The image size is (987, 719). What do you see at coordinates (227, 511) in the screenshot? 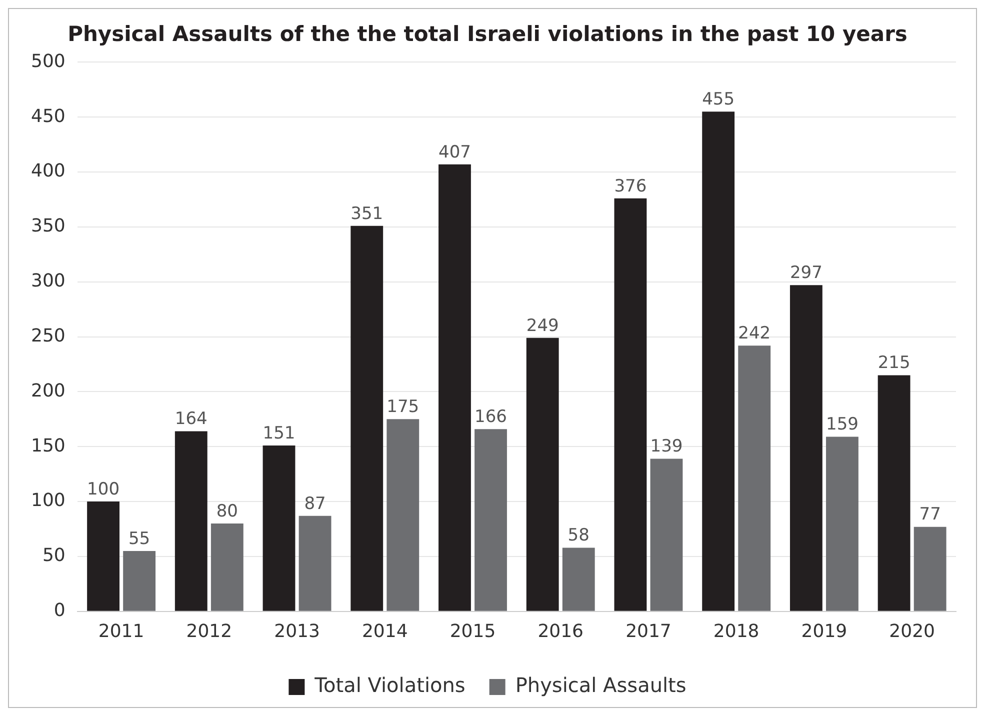
I see `data-label: 80` at bounding box center [227, 511].